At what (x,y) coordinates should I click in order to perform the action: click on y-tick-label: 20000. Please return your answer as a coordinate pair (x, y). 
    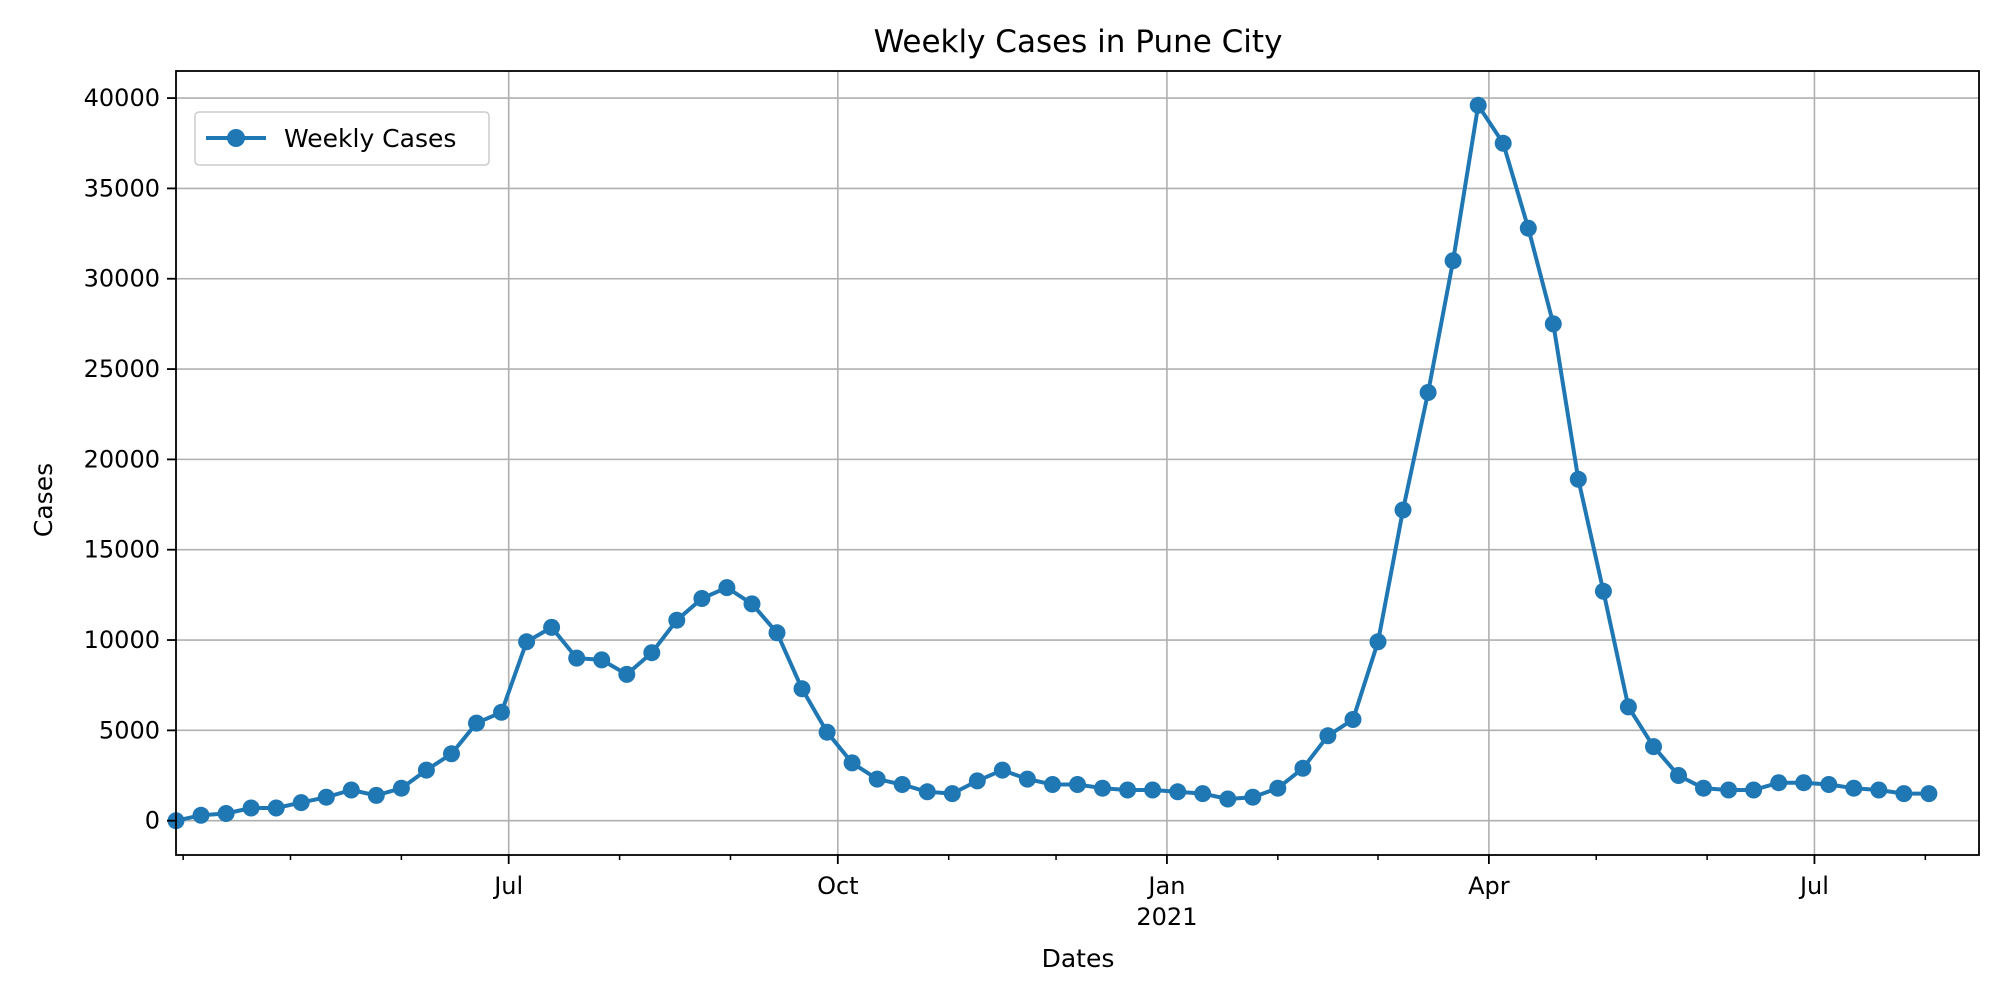
    Looking at the image, I should click on (122, 459).